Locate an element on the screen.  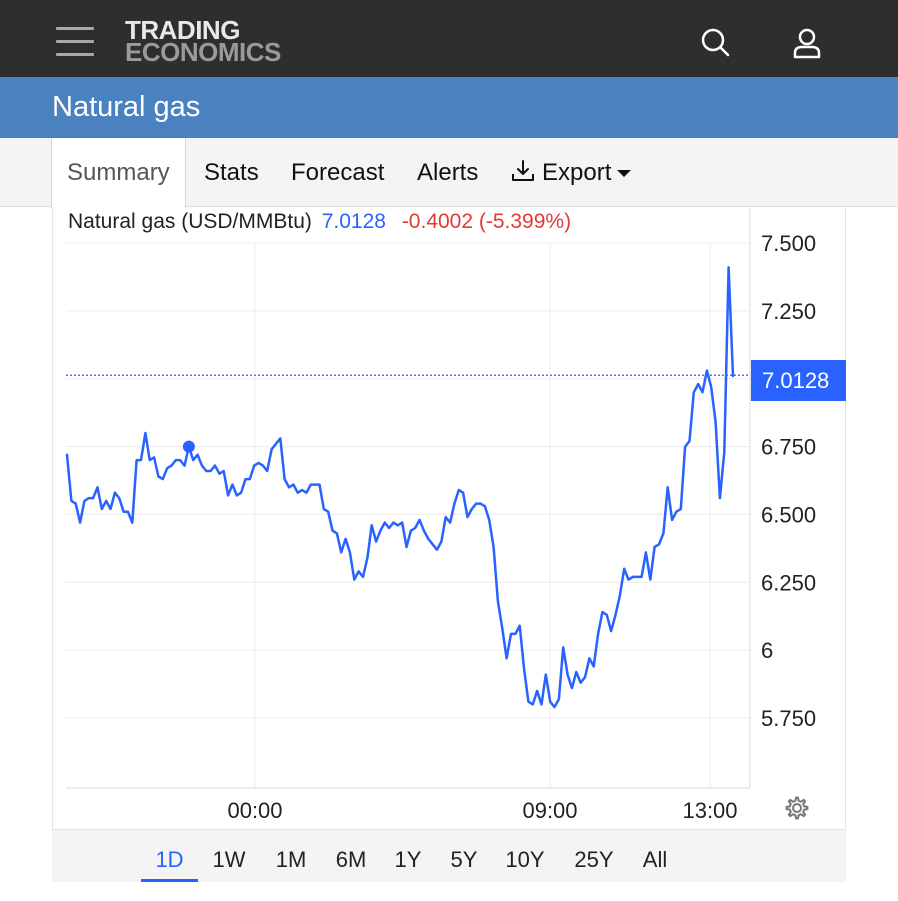
tab-export: Export is located at coordinates (571, 172).